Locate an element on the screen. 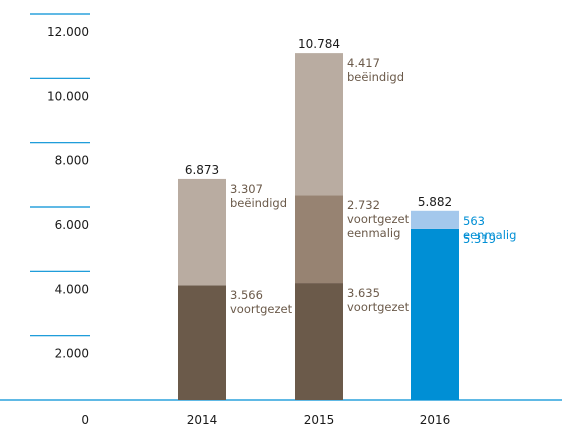 Image resolution: width=562 pixels, height=426 pixels. y-tick-label: 0 is located at coordinates (85, 419).